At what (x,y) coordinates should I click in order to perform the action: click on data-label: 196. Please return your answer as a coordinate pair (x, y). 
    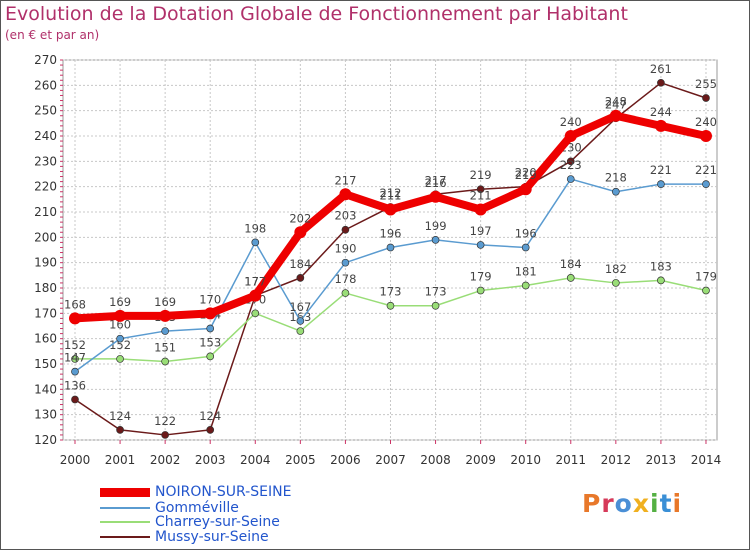
    Looking at the image, I should click on (391, 233).